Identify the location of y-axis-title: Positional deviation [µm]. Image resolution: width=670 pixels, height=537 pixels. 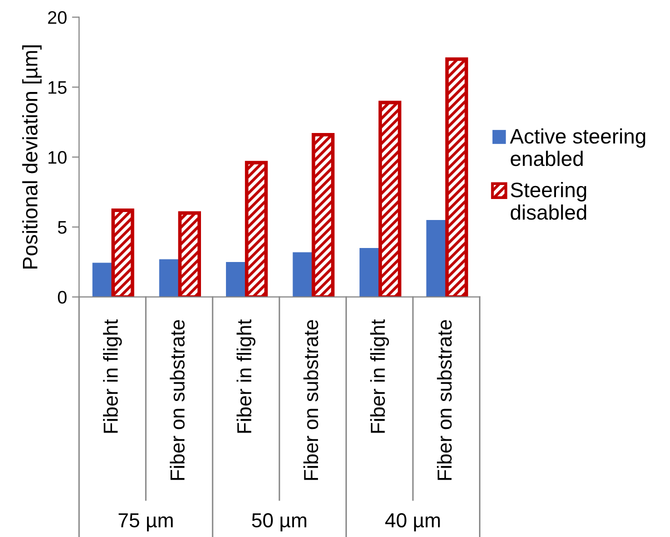
(32, 156).